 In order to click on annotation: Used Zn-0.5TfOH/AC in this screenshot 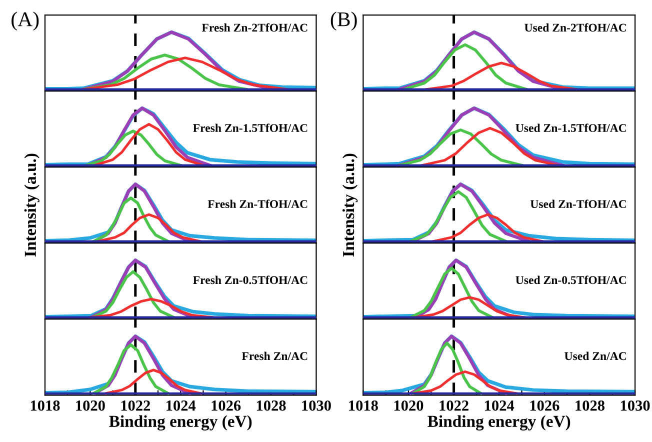, I will do `click(571, 280)`.